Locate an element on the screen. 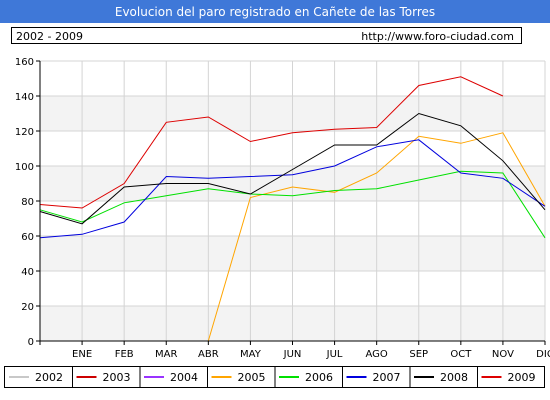  legend-label-2009: 2009 is located at coordinates (522, 377).